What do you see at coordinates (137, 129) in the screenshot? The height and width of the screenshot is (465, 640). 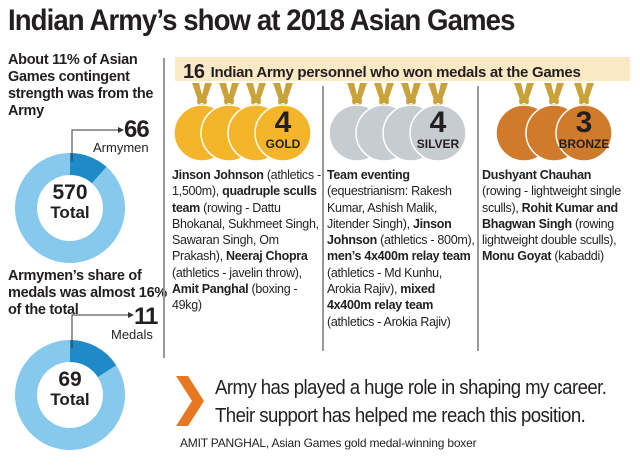 I see `stat1-callout-value: 66` at bounding box center [137, 129].